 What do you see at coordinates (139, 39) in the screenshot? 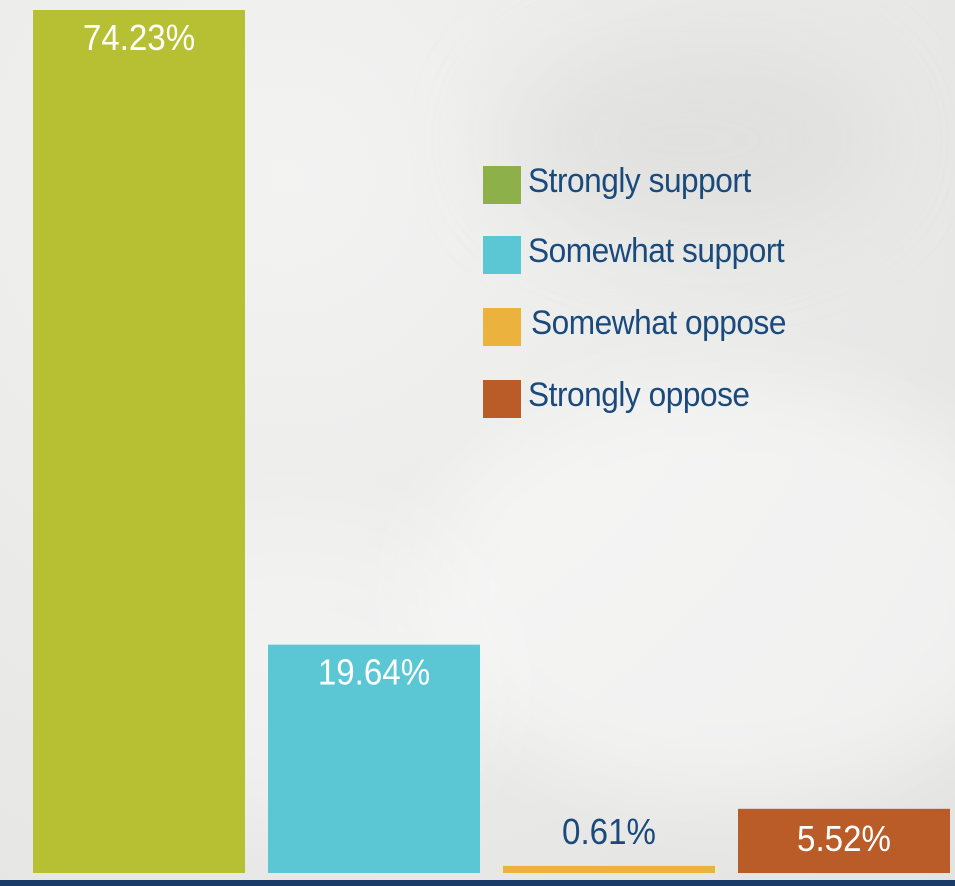
I see `data-label-strongly-support: 74.23%` at bounding box center [139, 39].